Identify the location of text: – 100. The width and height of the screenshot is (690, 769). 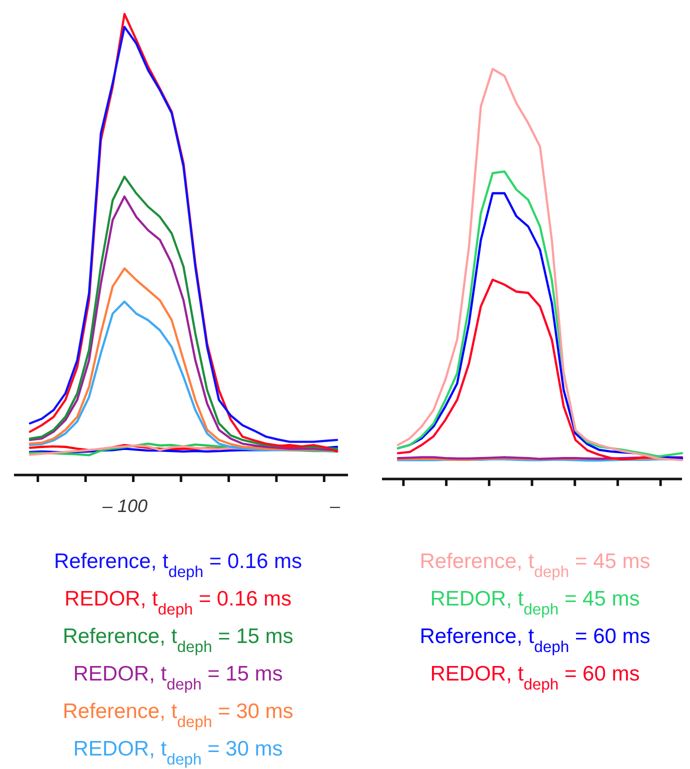
(124, 506).